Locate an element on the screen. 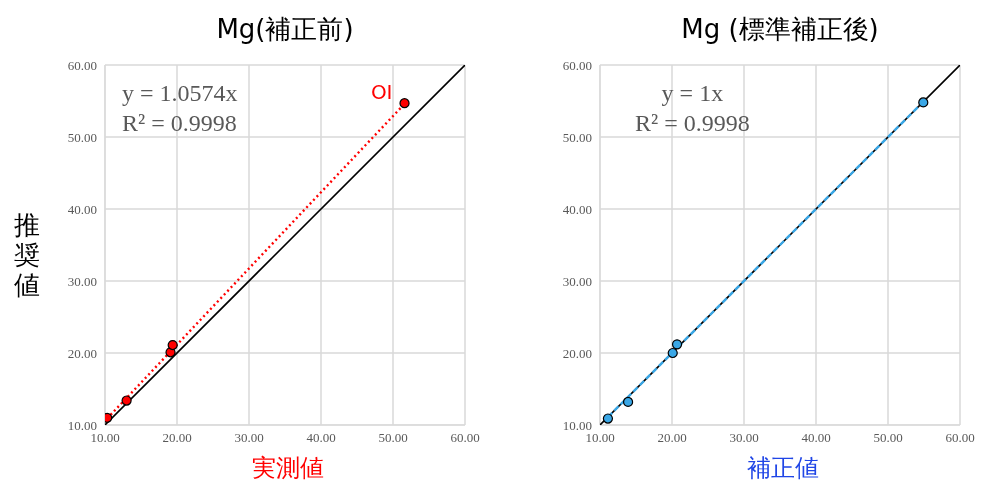 The image size is (1005, 489). x-axis-title: 実測値 is located at coordinates (287, 468).